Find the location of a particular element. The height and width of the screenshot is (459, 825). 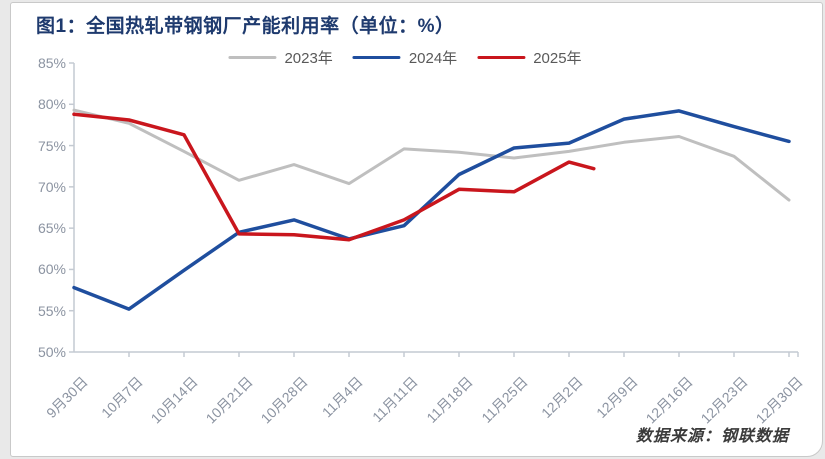

y-axis-label: 50% is located at coordinates (51, 352).